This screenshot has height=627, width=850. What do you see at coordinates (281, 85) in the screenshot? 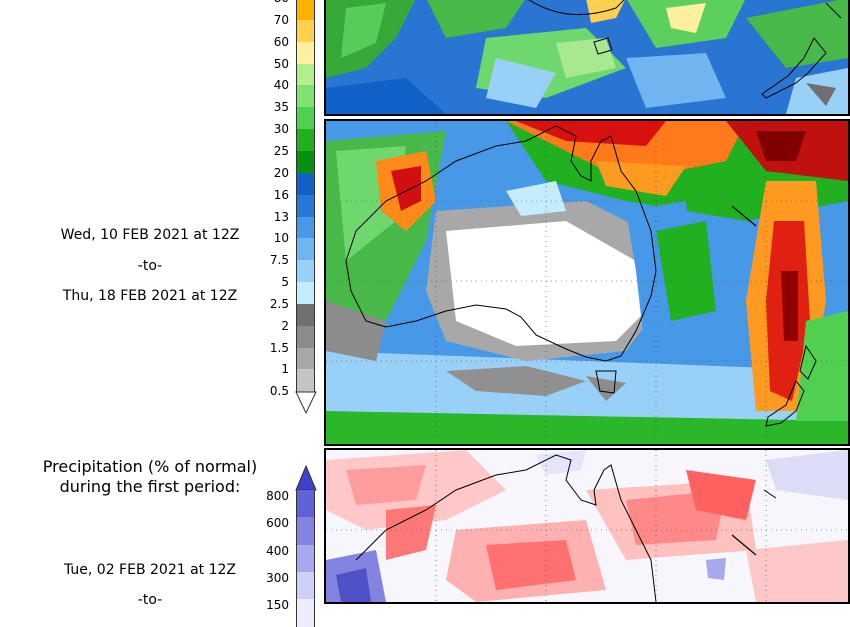
I see `rain-scale-tick-label: 40` at bounding box center [281, 85].